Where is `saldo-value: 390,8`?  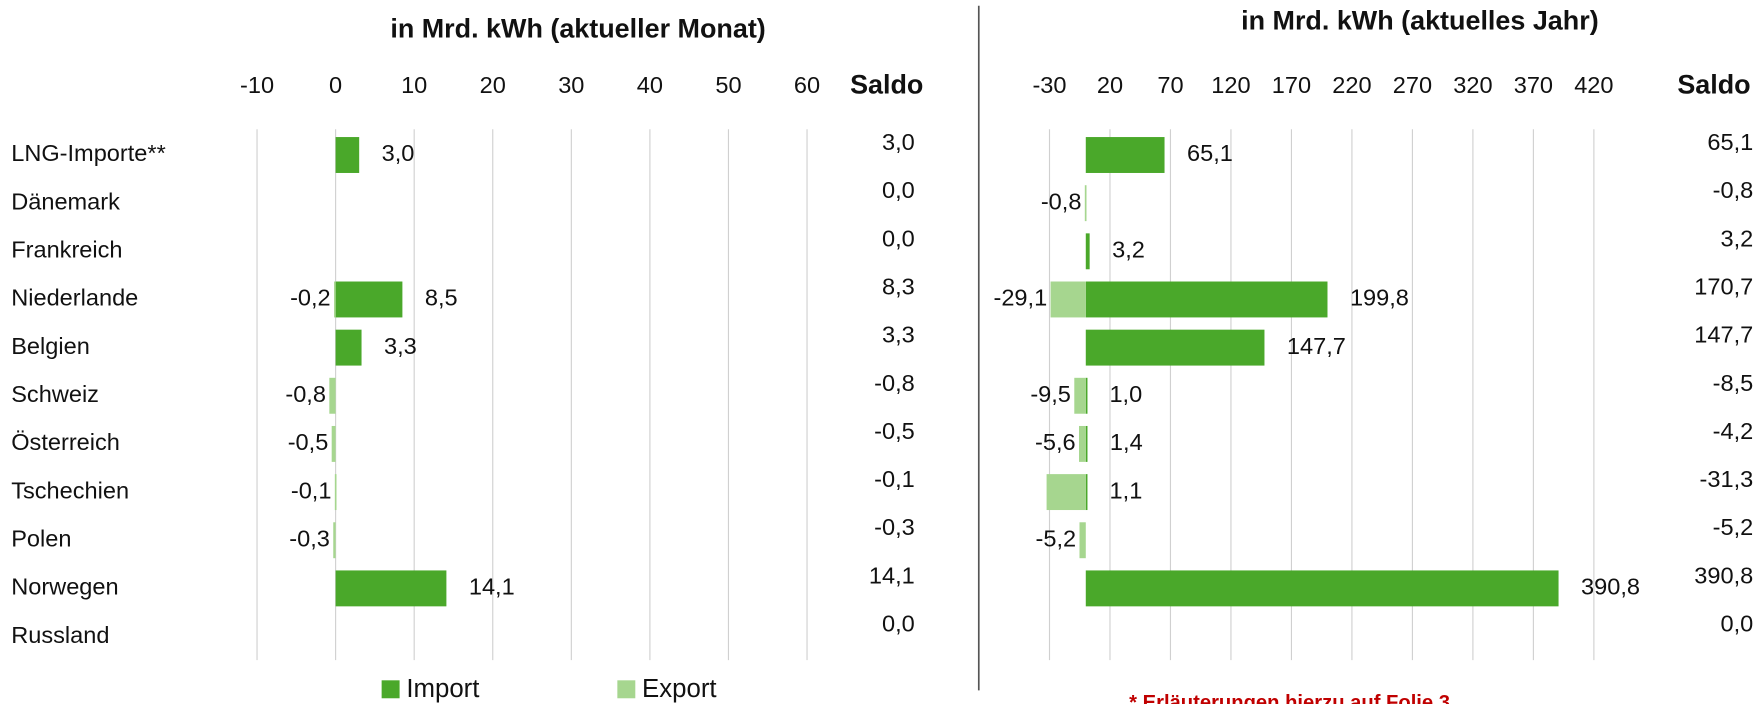 saldo-value: 390,8 is located at coordinates (1723, 575).